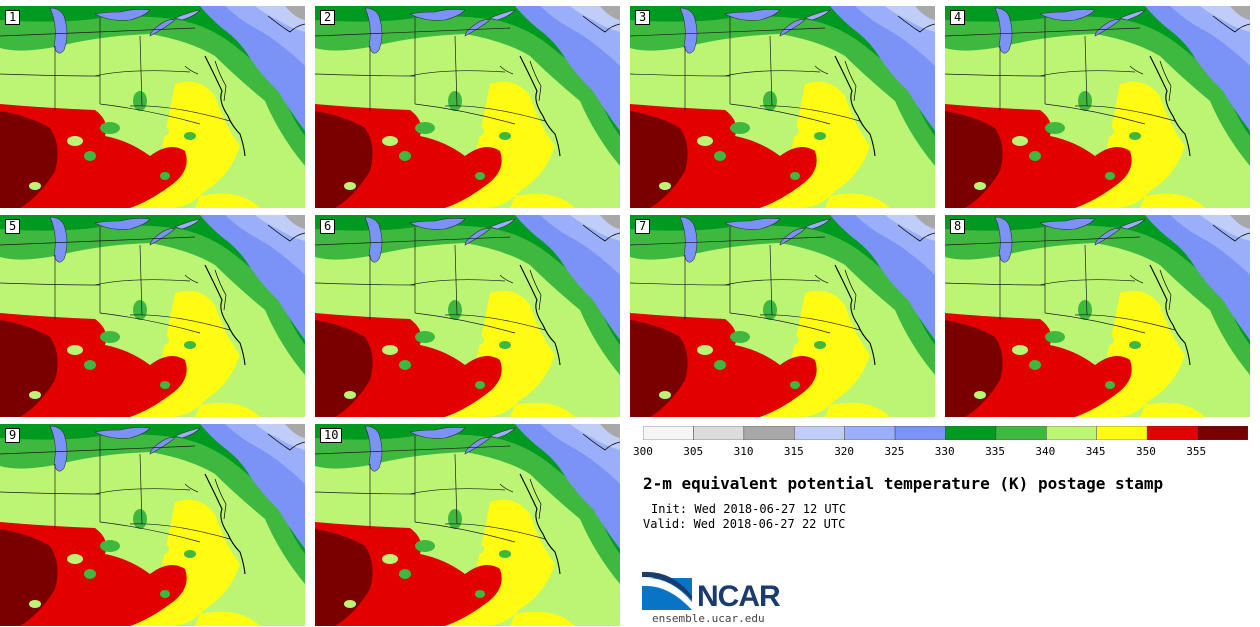 The image size is (1260, 627). What do you see at coordinates (894, 451) in the screenshot?
I see `colorbar-tick-label: 325` at bounding box center [894, 451].